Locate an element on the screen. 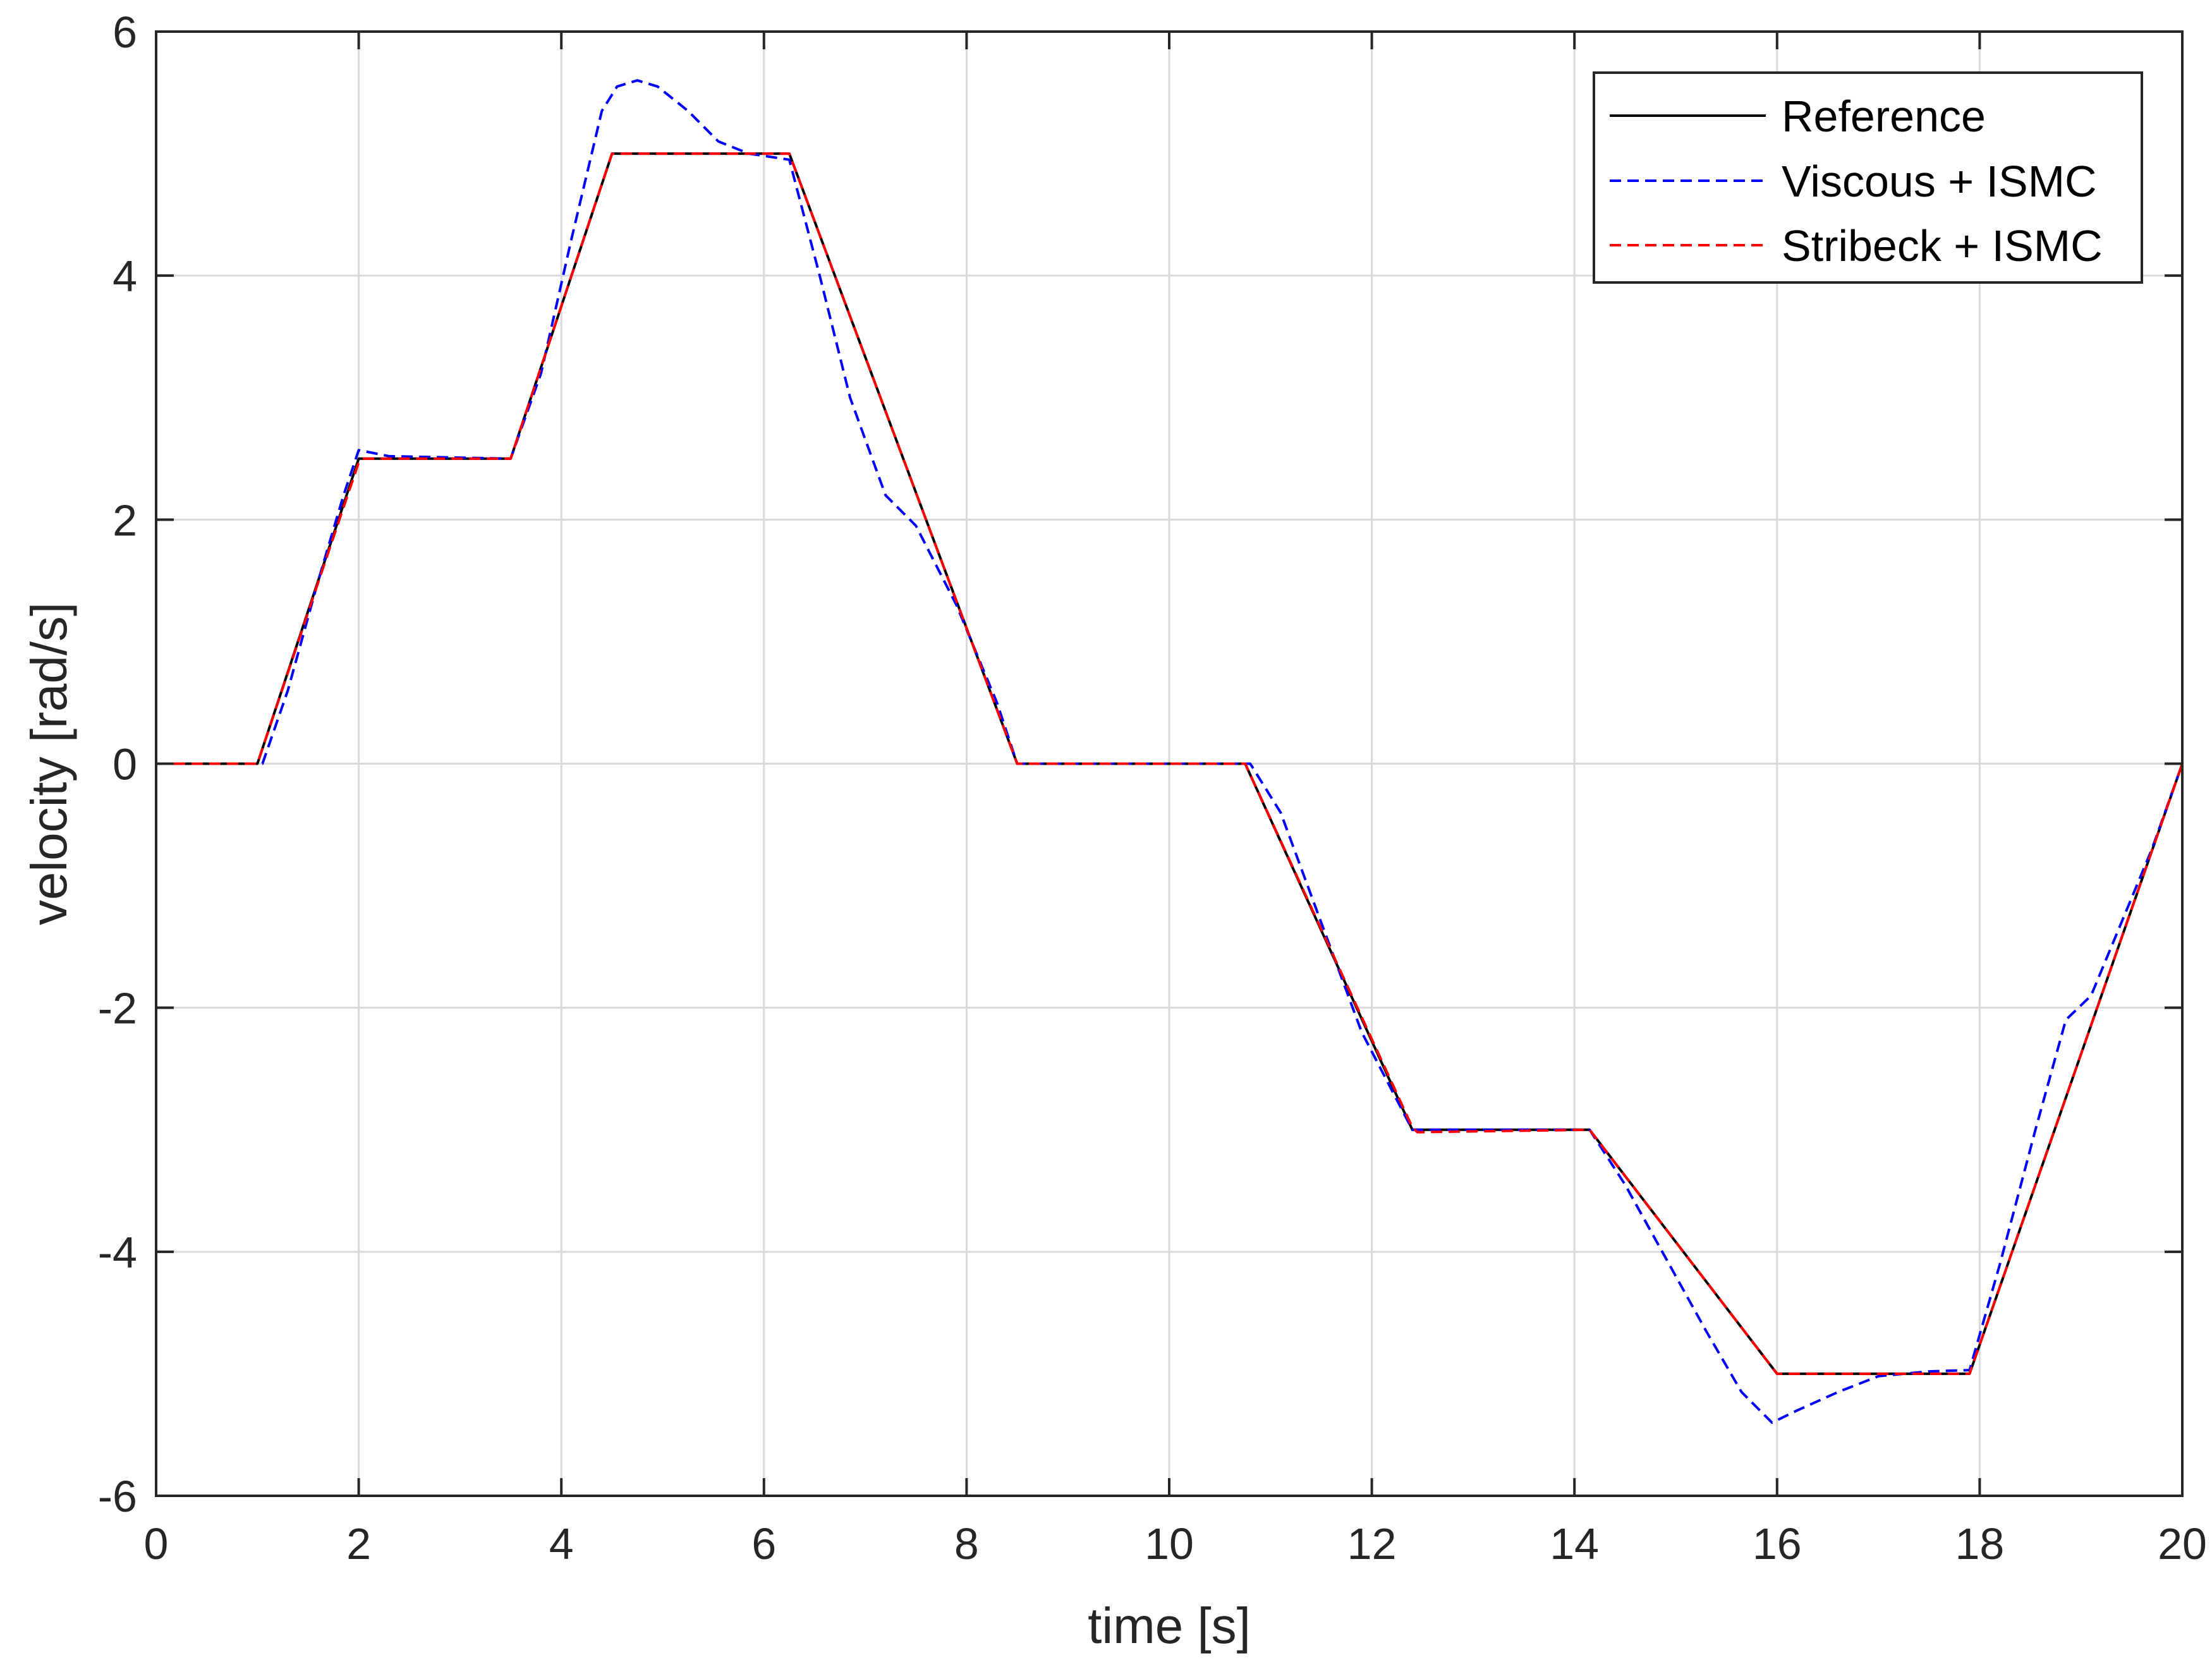  y-tick-label: 6 is located at coordinates (125, 32).